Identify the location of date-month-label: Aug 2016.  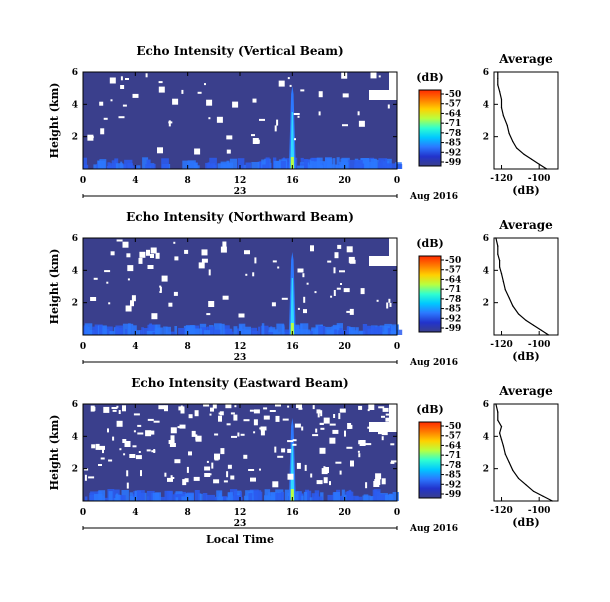
(433, 197).